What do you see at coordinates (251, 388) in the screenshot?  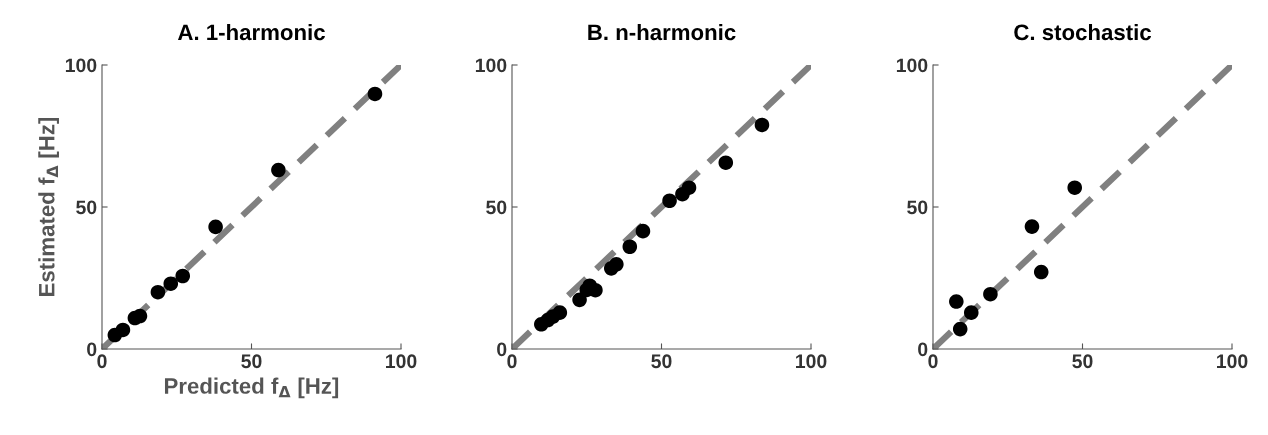 I see `x-axis-title: Predicted f$_{Δ}$ [Hz]` at bounding box center [251, 388].